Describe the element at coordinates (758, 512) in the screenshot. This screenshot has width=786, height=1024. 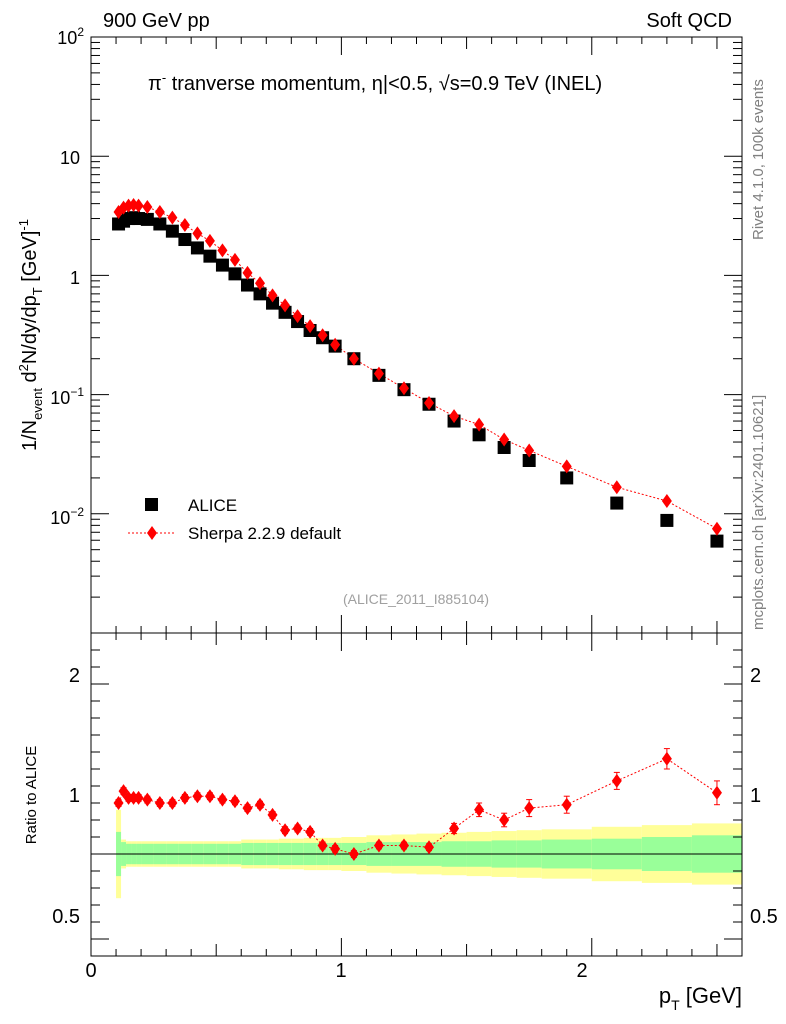
I see `mcplots-label: mcplots.cern.ch [arXiv:2401.10621]` at that location.